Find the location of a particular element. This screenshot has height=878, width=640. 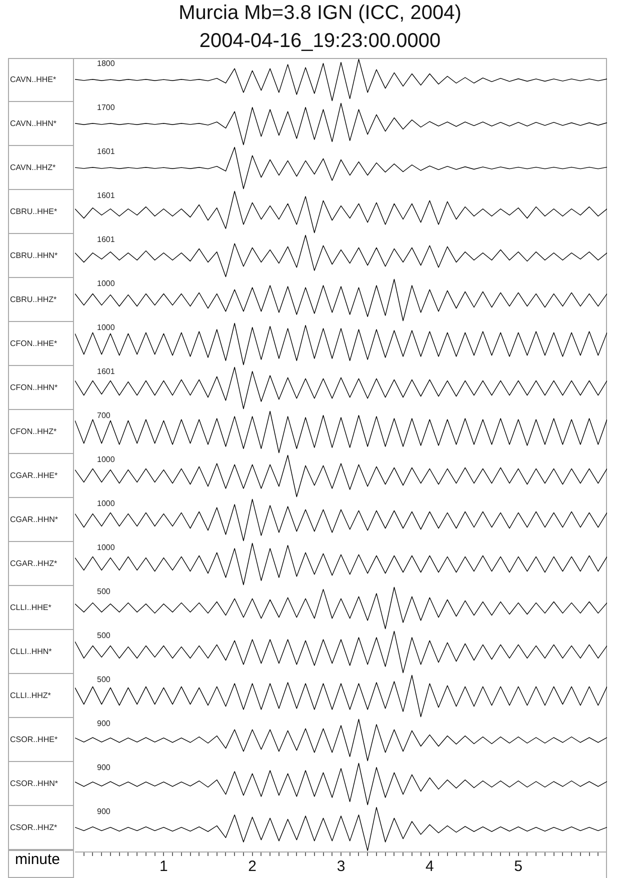

annotation: 700 is located at coordinates (104, 415).